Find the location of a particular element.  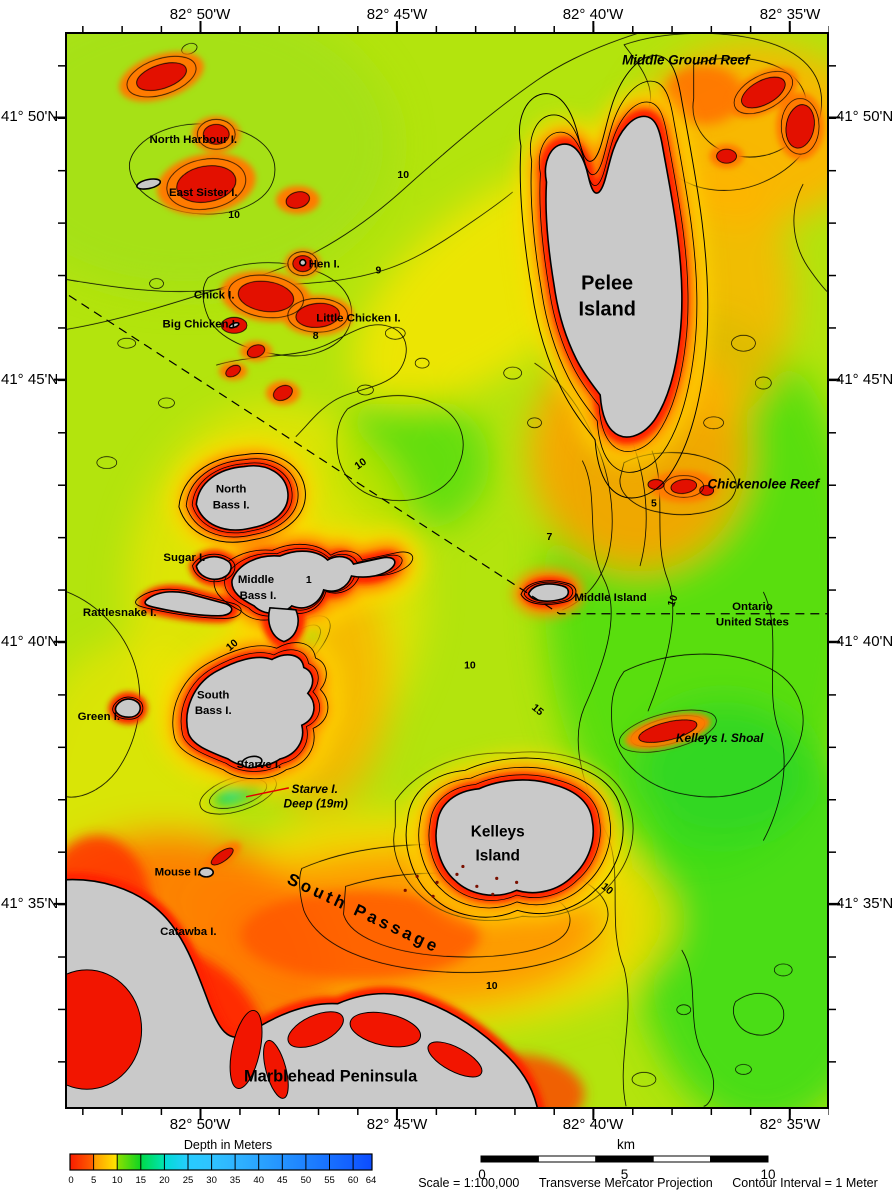

legend-tick: 30 is located at coordinates (211, 1180).